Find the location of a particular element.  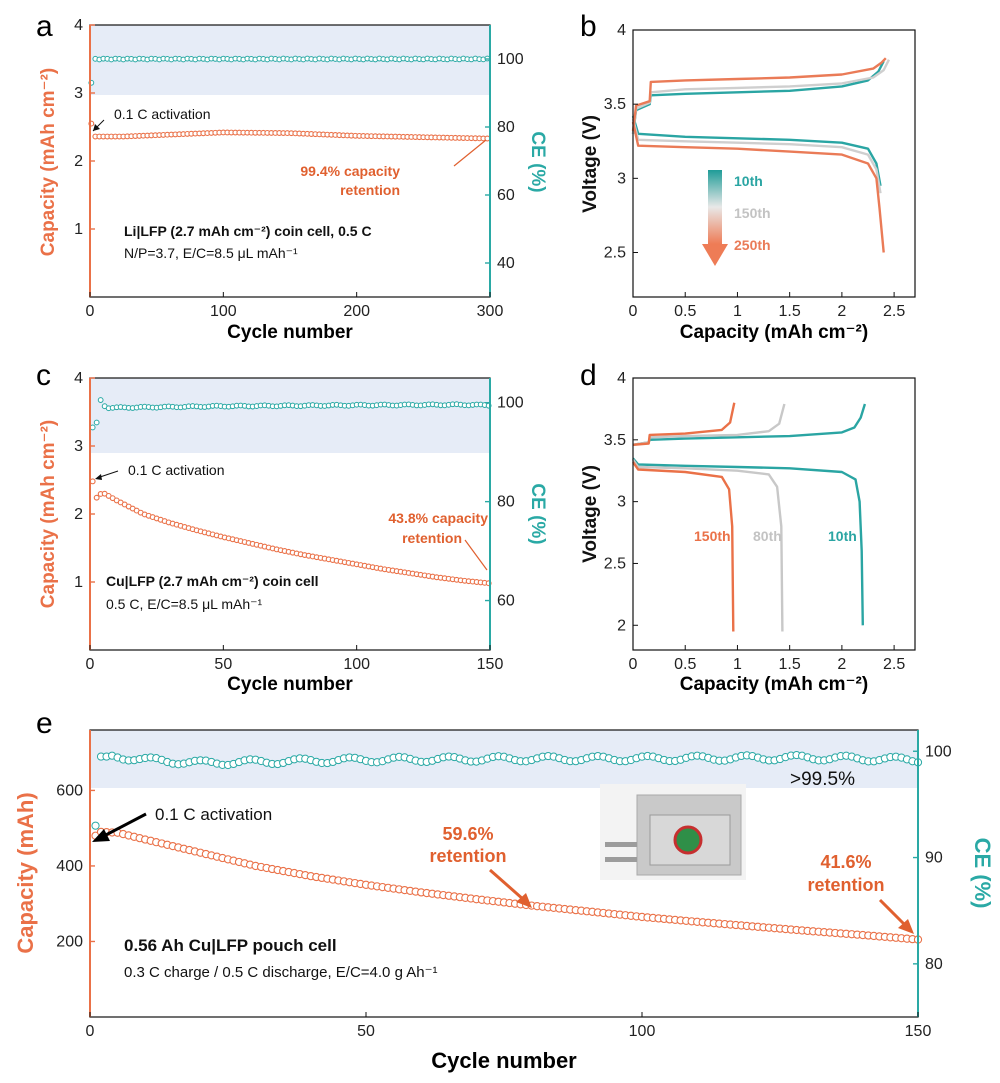

cell-conditions: N/P=3.7, E/C=8.5 μL mAh⁻¹ is located at coordinates (211, 253).